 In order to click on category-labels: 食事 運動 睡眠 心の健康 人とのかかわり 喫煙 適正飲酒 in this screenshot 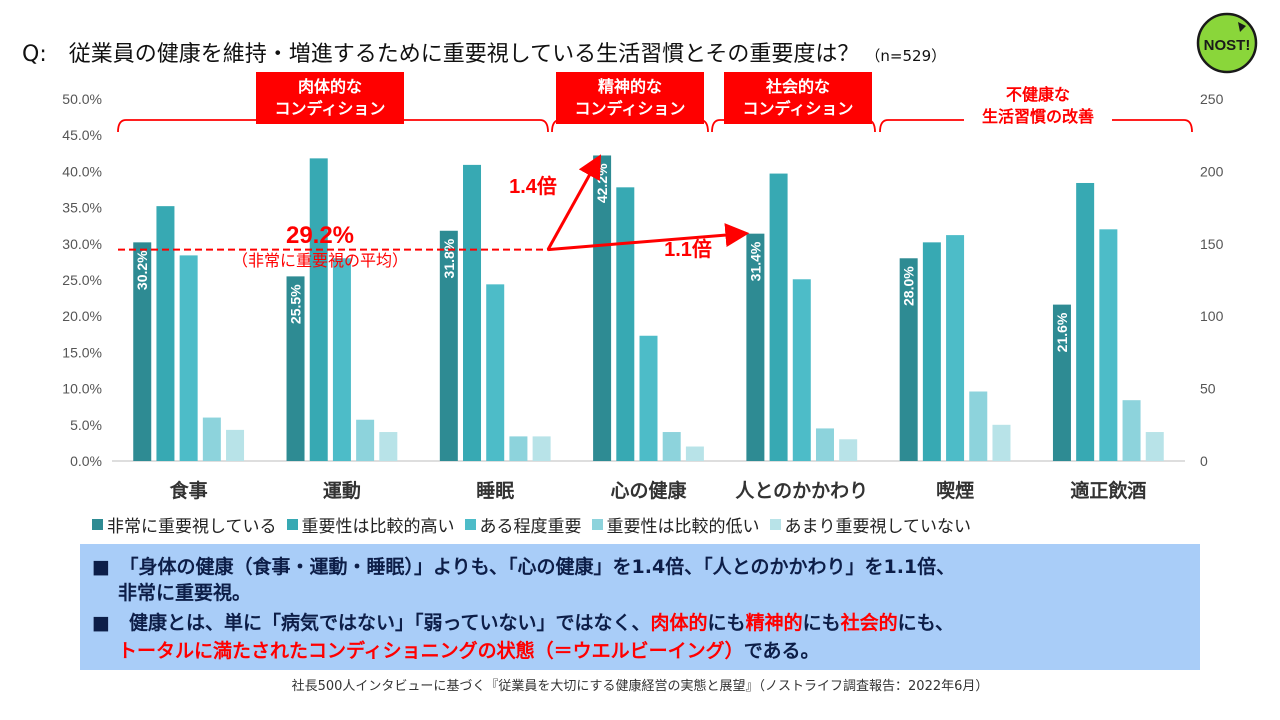, I will do `click(658, 490)`.